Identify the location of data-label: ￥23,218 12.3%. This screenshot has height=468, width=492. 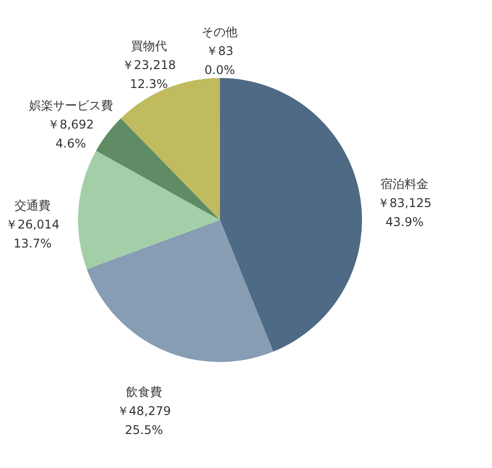
(149, 74).